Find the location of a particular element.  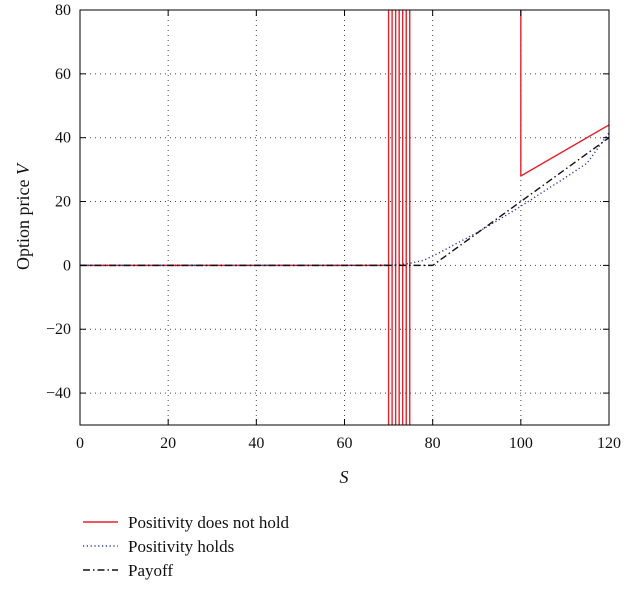

y-axis-label: Option price V is located at coordinates (23, 216).